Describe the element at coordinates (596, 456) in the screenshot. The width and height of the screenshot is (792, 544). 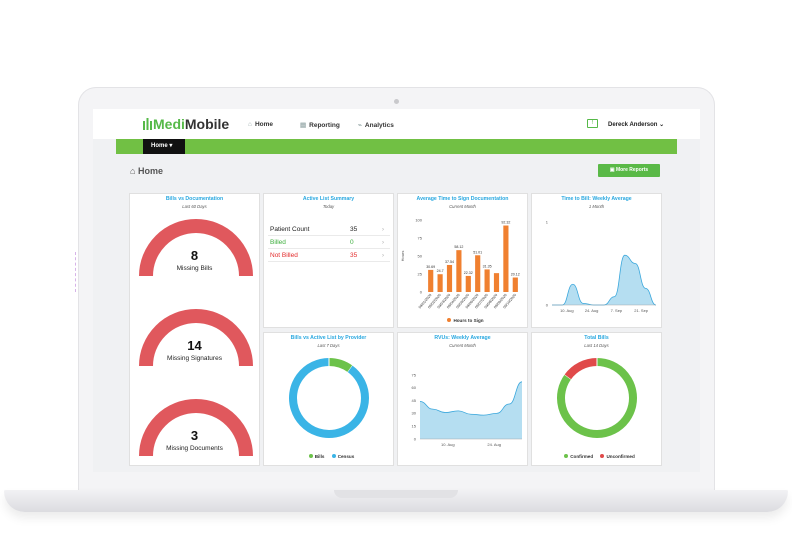
I see `chart-legend: Confirmed Unconfirmed` at that location.